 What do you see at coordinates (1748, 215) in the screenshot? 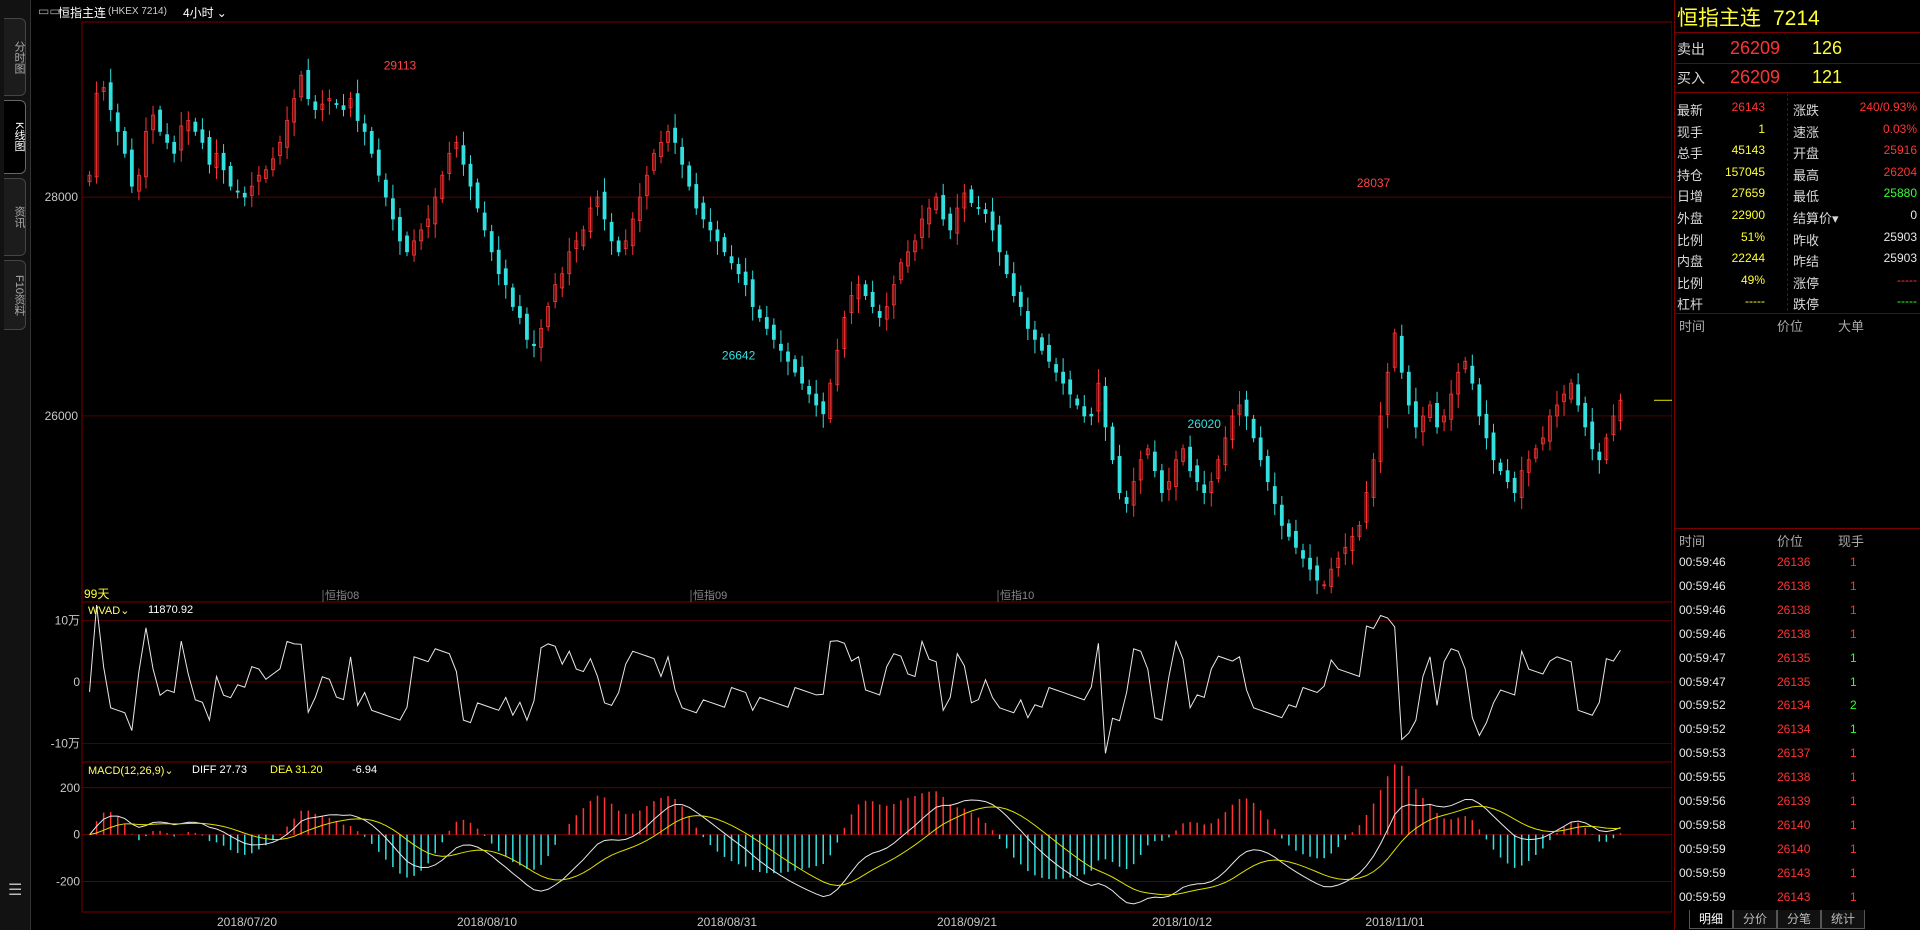
I see `stat-value-left: 22900` at bounding box center [1748, 215].